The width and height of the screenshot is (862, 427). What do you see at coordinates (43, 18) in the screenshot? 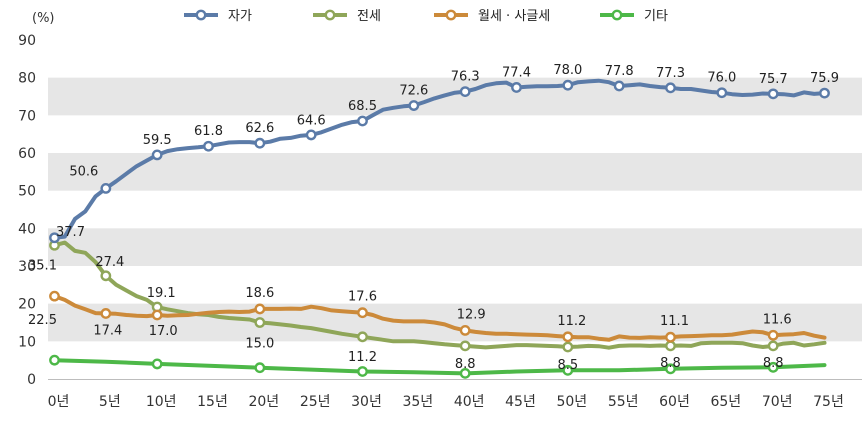
I see `y-axis-unit: (%)` at bounding box center [43, 18].